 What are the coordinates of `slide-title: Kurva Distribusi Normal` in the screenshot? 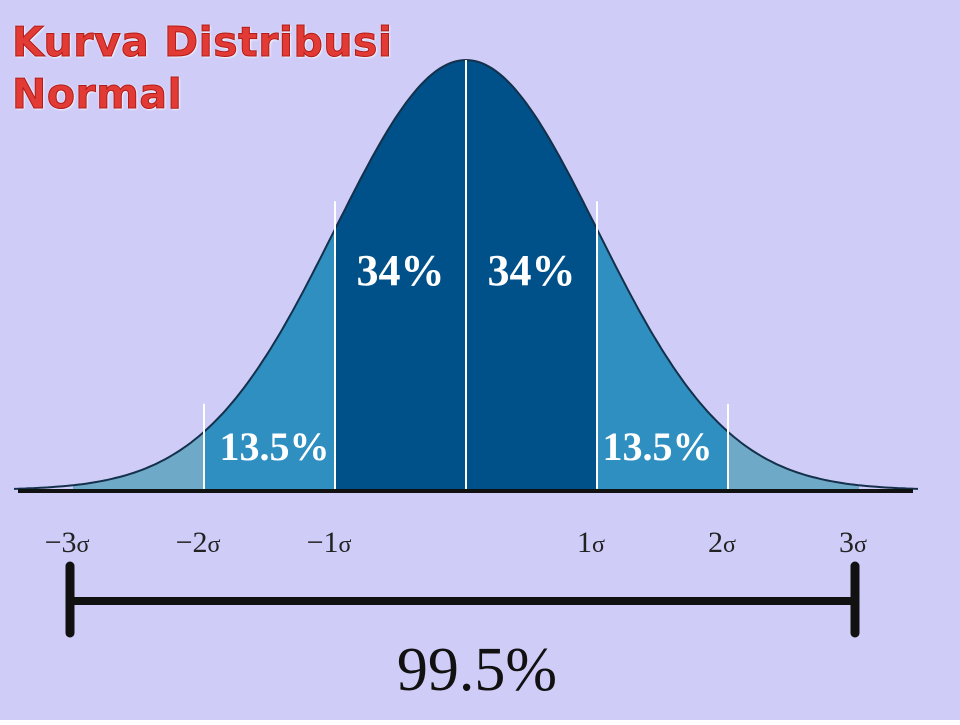 It's located at (222, 68).